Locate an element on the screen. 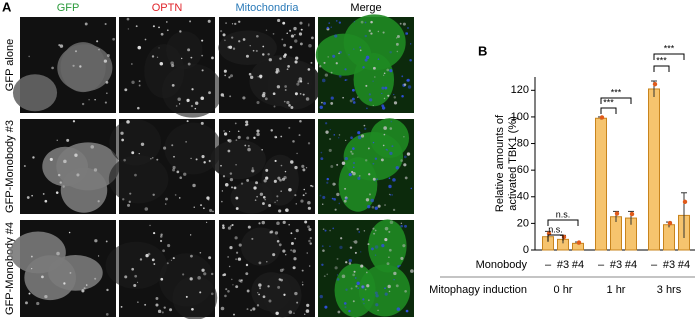 This screenshot has width=700, height=324. cell is located at coordinates (75, 273).